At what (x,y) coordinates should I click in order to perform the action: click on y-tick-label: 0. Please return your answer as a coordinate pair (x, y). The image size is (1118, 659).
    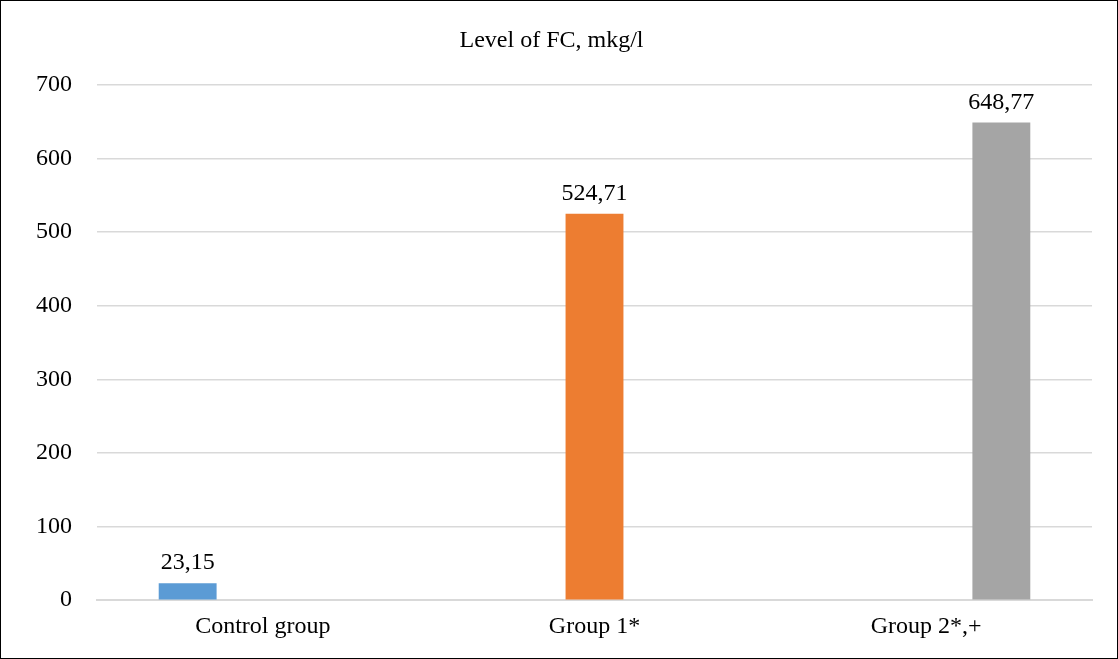
    Looking at the image, I should click on (66, 598).